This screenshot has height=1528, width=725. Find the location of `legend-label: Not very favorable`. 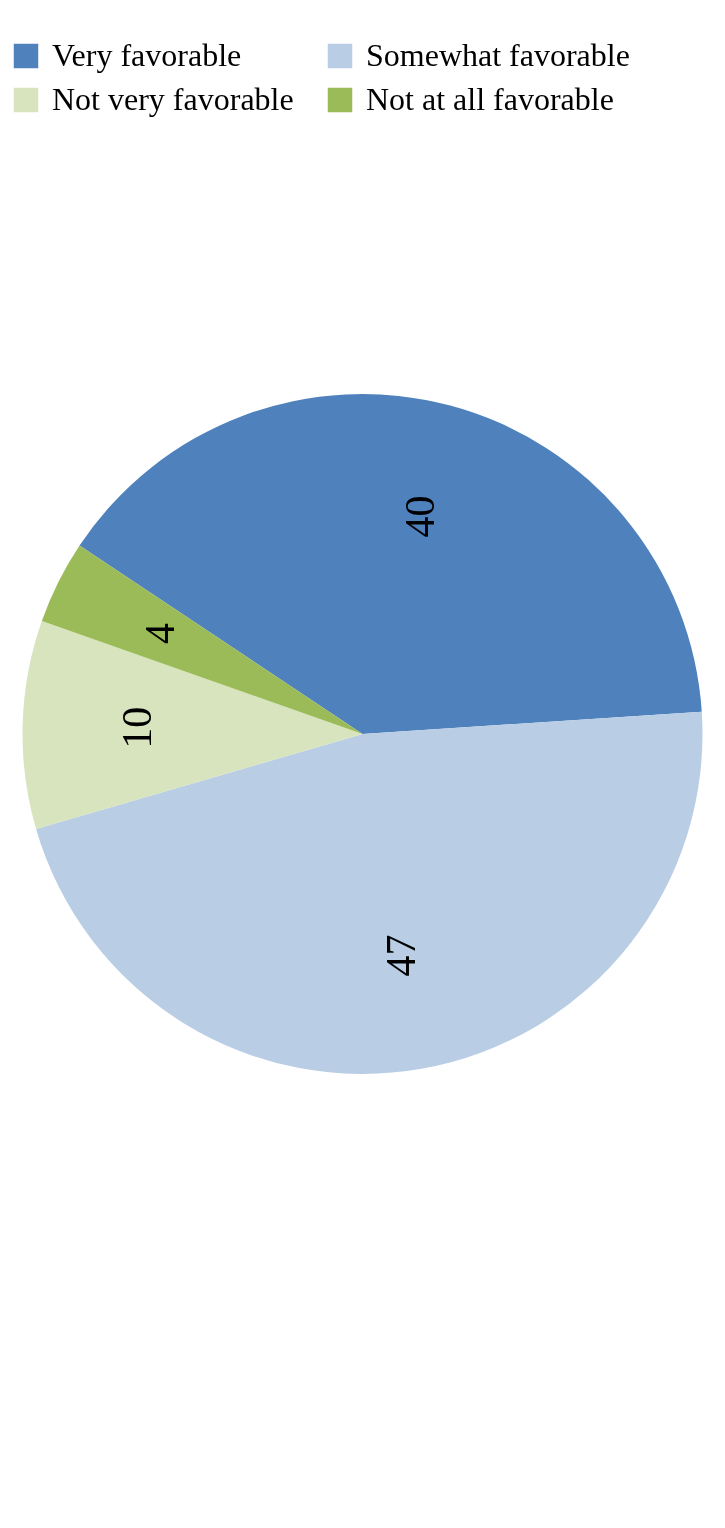

legend-label: Not very favorable is located at coordinates (173, 99).